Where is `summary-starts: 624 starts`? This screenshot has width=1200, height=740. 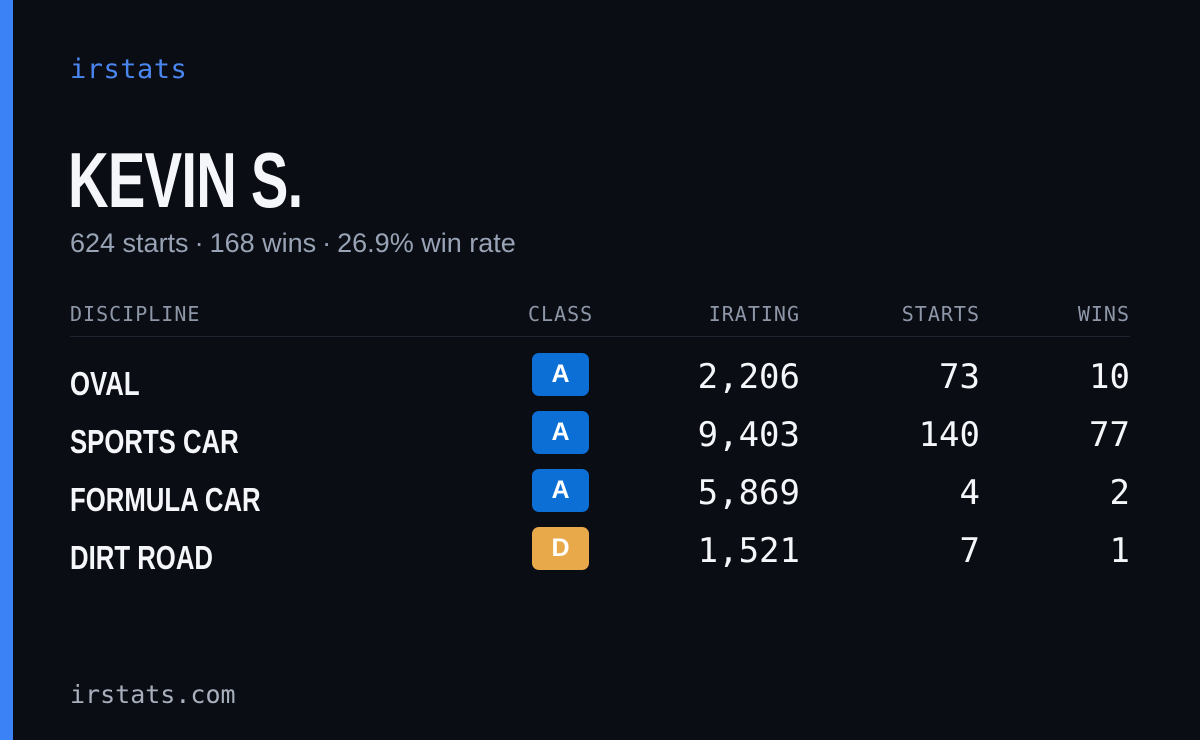 summary-starts: 624 starts is located at coordinates (129, 243).